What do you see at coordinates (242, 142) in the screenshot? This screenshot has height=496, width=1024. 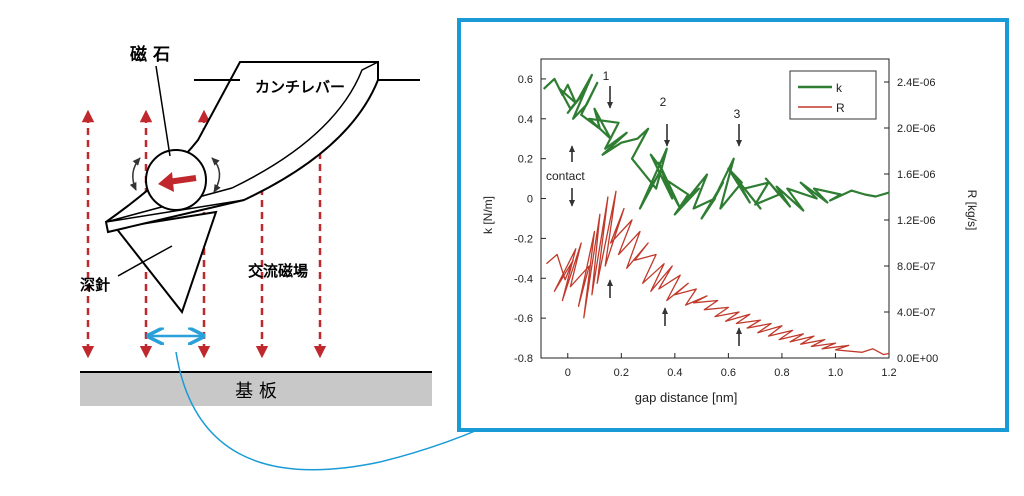 I see `cantilever-edge` at bounding box center [242, 142].